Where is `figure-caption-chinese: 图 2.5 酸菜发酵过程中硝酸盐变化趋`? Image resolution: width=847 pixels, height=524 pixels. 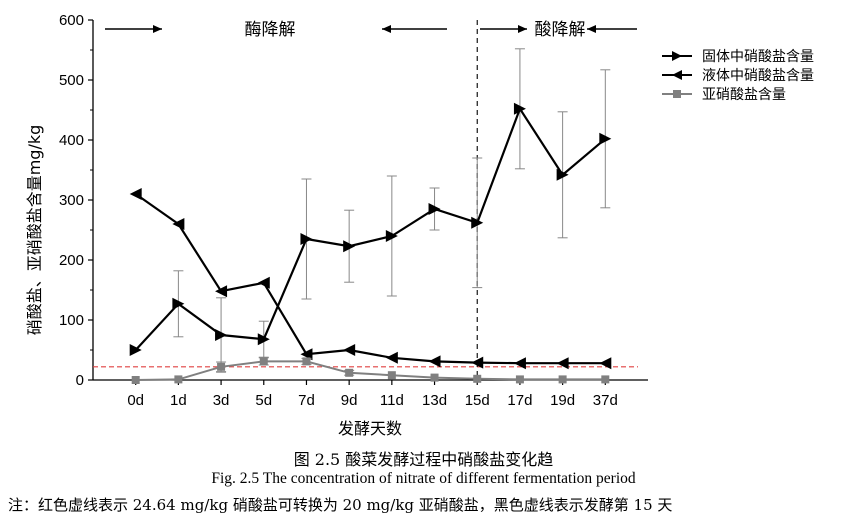
figure-caption-chinese: 图 2.5 酸菜发酵过程中硝酸盐变化趋 is located at coordinates (423, 459).